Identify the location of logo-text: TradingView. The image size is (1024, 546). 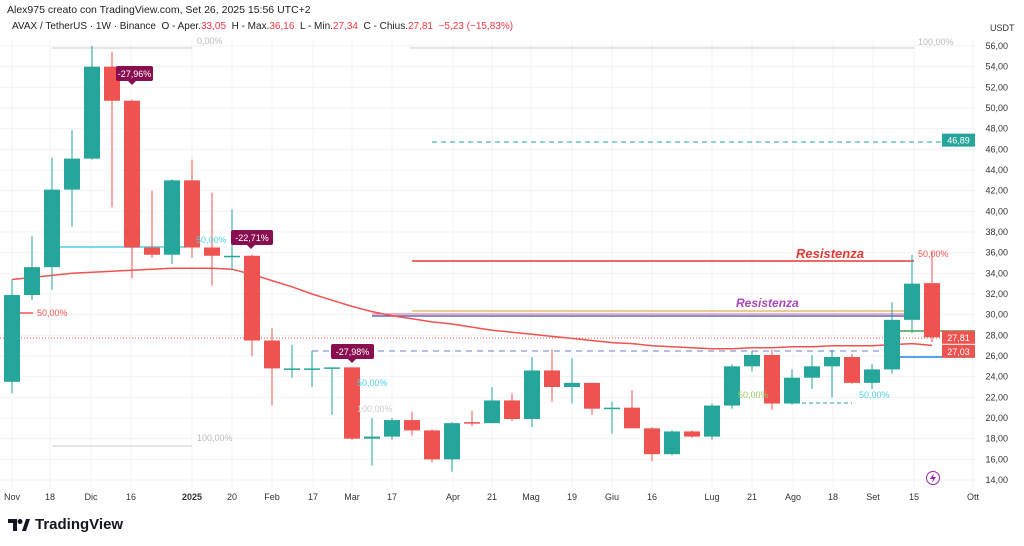
(79, 524).